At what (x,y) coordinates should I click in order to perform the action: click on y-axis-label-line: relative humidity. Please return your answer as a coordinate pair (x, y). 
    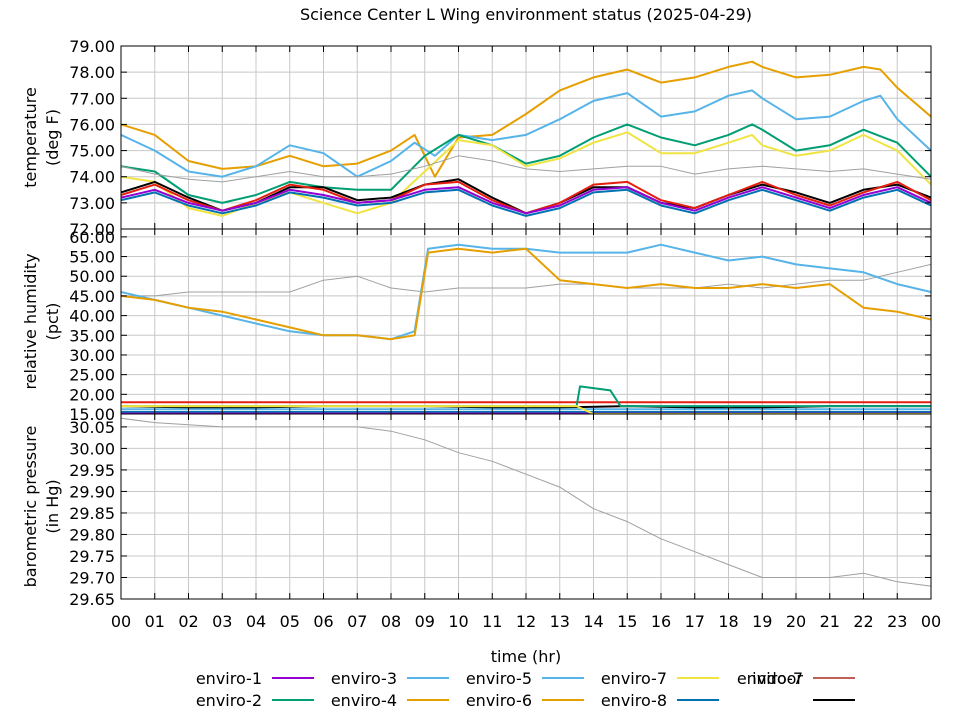
    Looking at the image, I should click on (30, 321).